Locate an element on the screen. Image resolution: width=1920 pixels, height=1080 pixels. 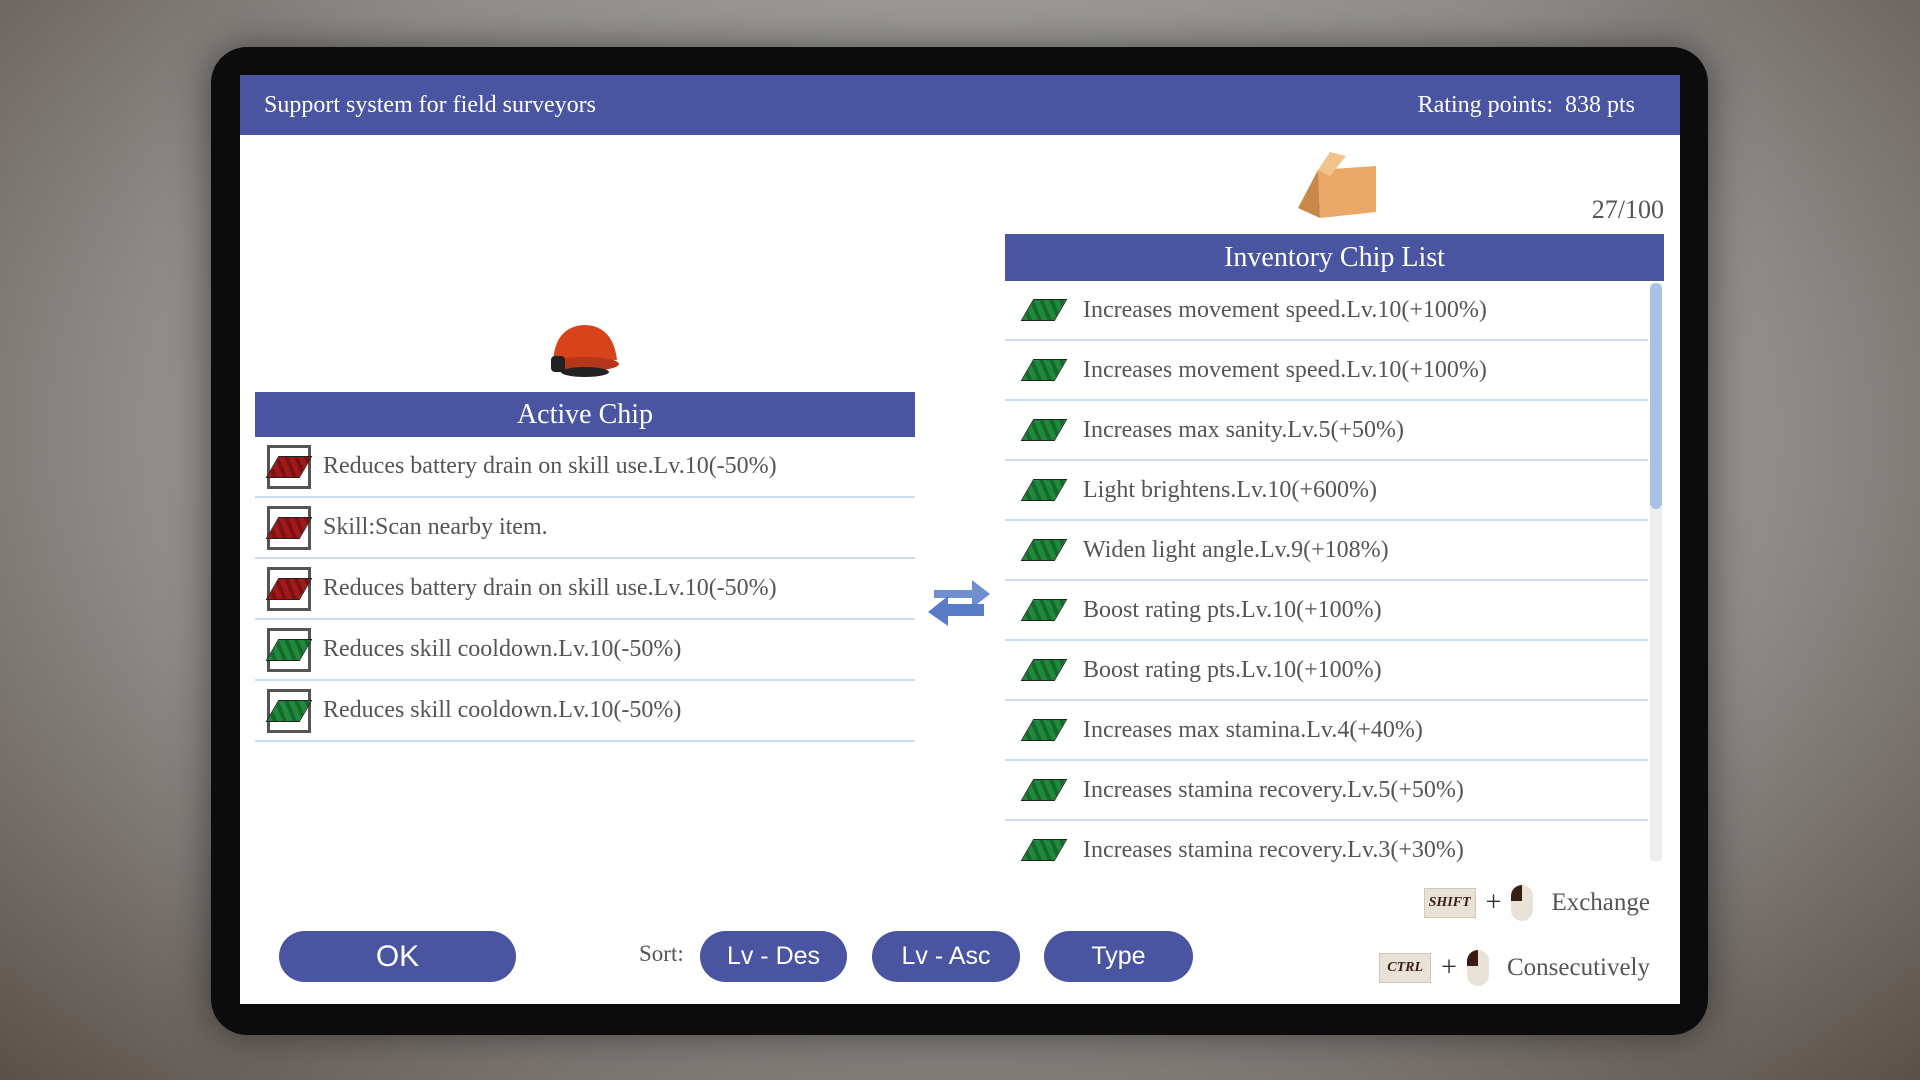
chip-label: Widen light angle.Lv.9(+108%) is located at coordinates (1236, 549).